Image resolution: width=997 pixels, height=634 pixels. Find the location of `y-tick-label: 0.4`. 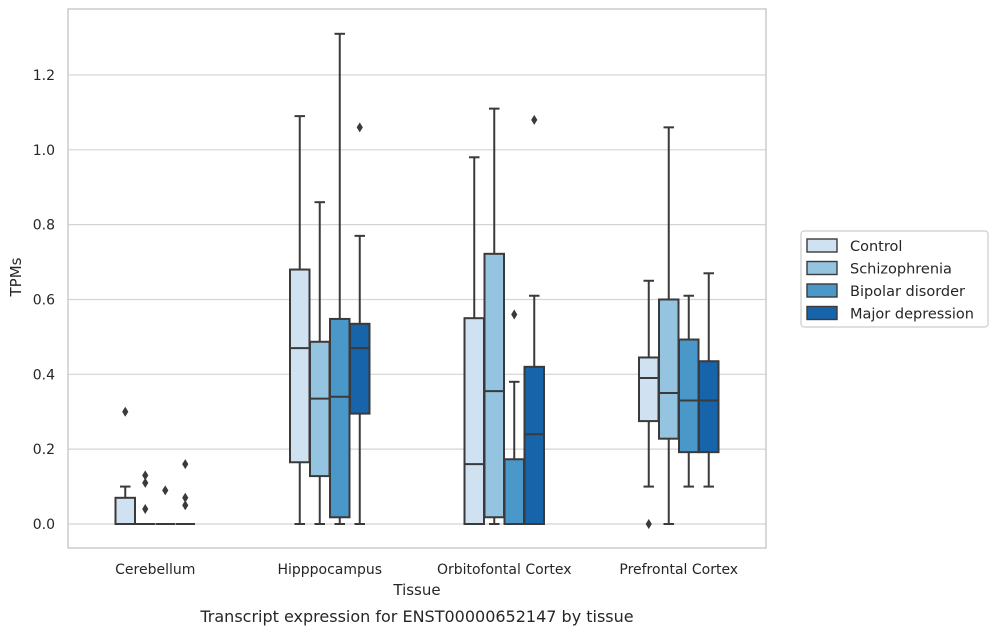

y-tick-label: 0.4 is located at coordinates (44, 375).